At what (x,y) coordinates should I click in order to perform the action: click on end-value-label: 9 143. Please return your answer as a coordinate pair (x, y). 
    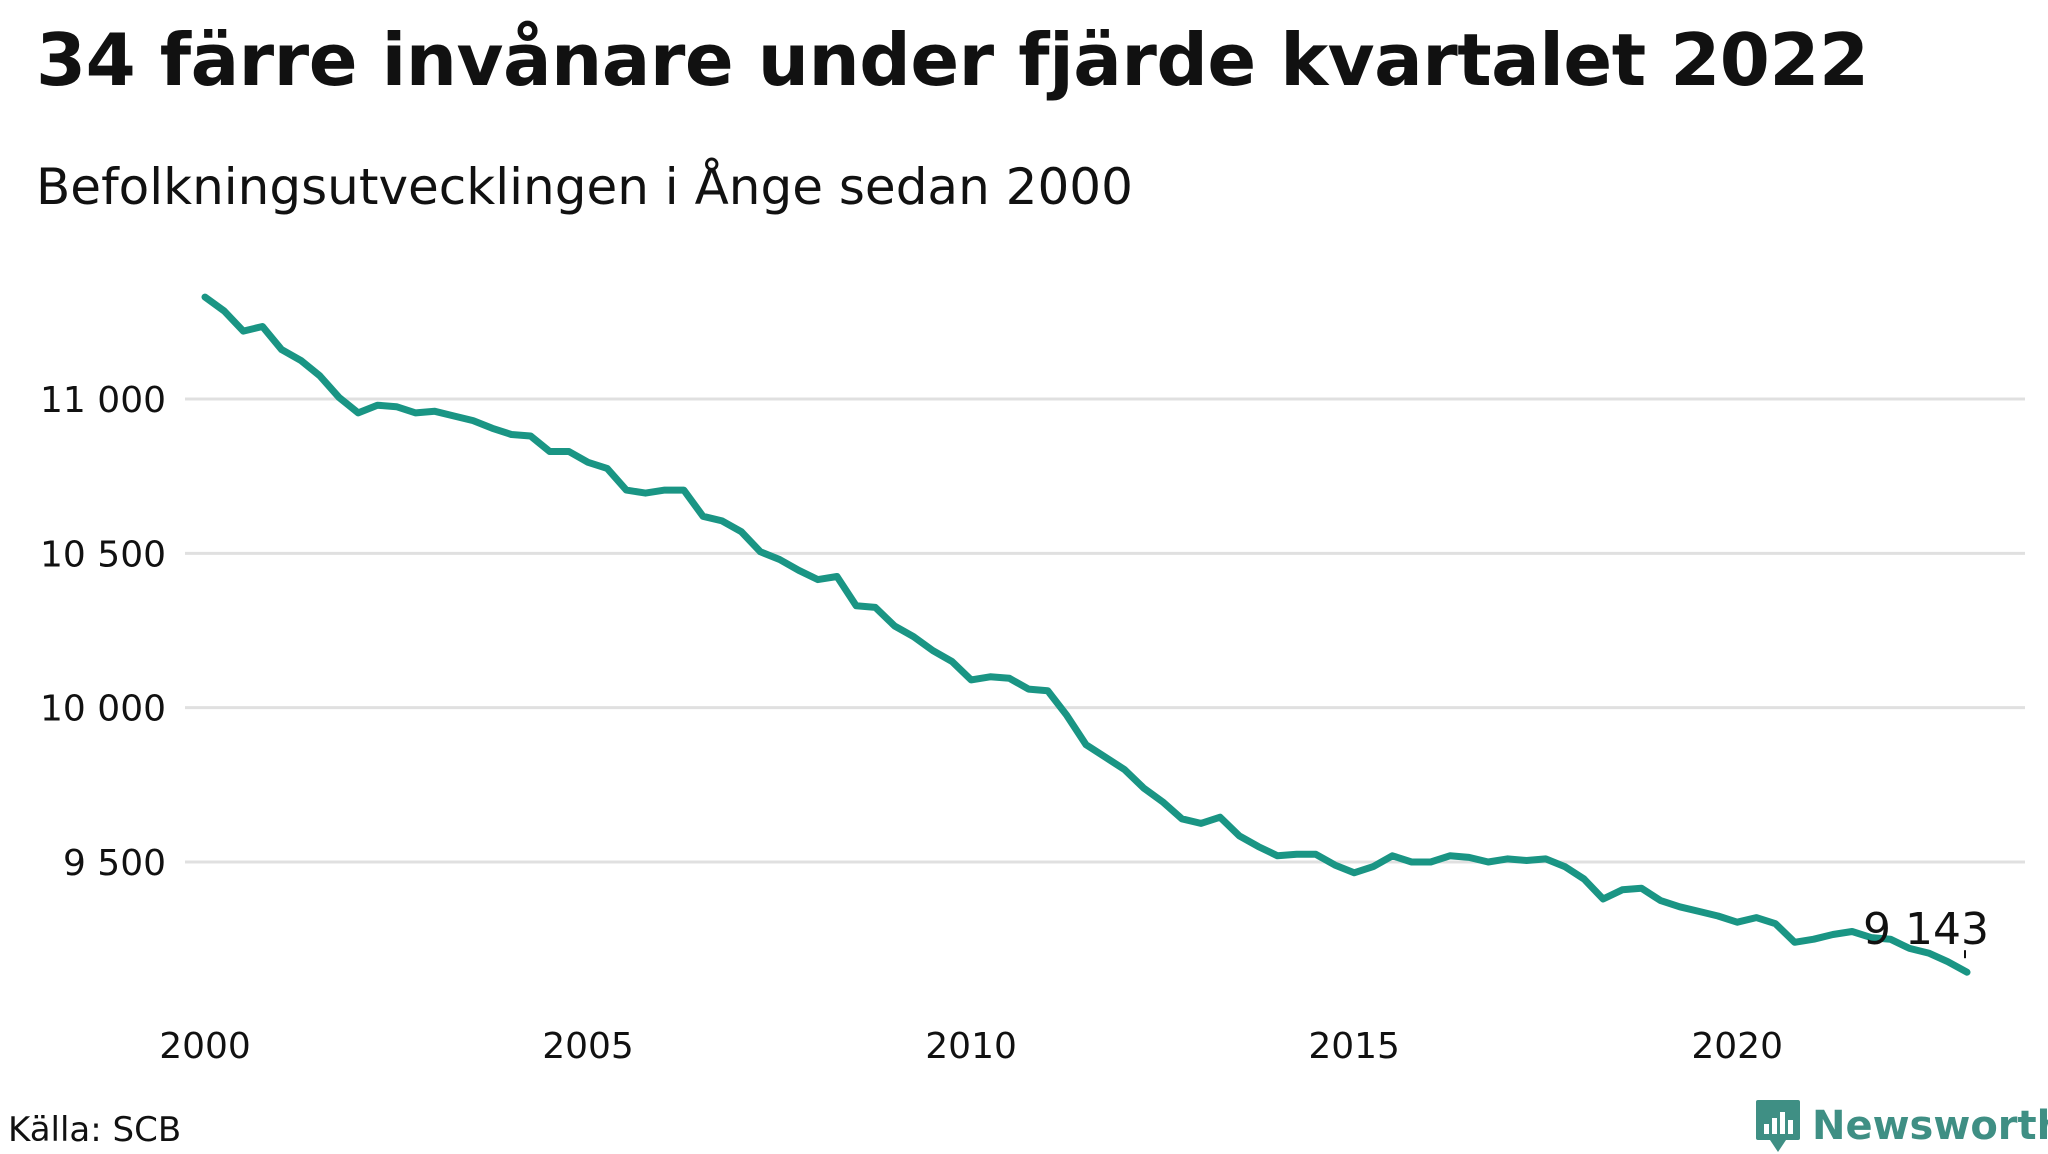
    Looking at the image, I should click on (1926, 929).